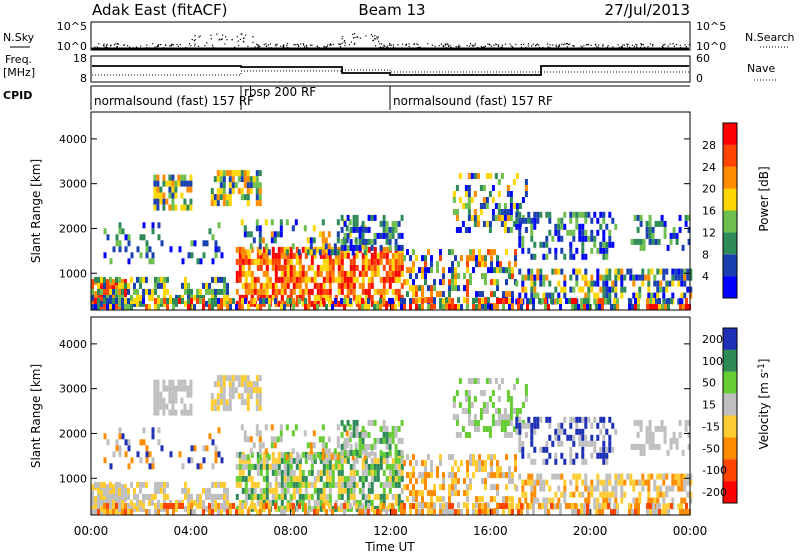 The height and width of the screenshot is (554, 800). What do you see at coordinates (72, 46) in the screenshot?
I see `nsky-tick-bottom: 10^0` at bounding box center [72, 46].